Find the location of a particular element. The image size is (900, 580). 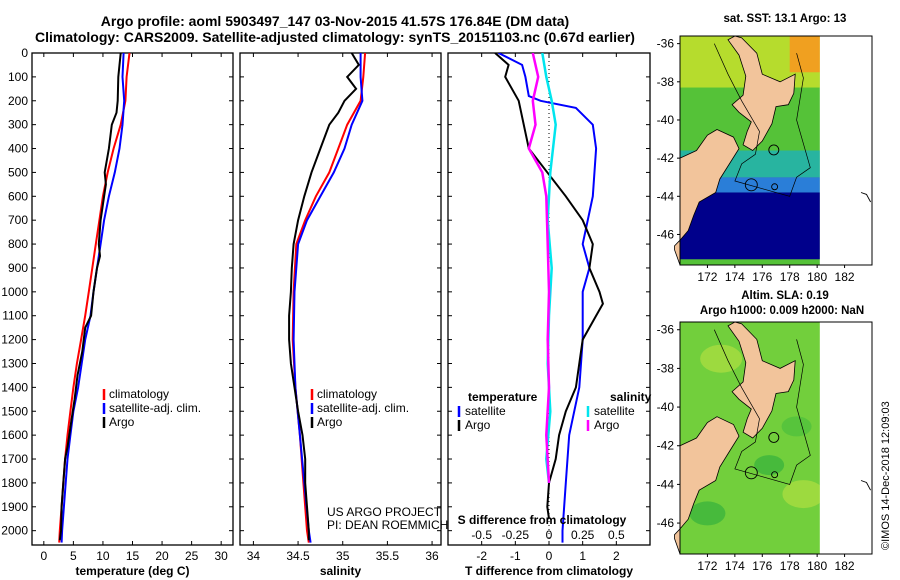

depth-tick-label: 1400 is located at coordinates (14, 387).